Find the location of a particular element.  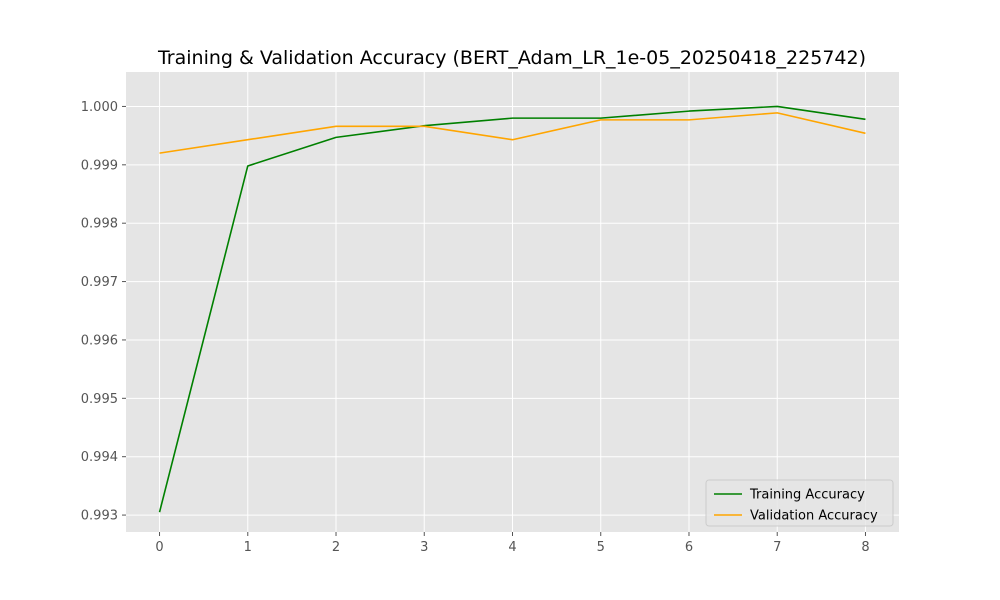

y-tick-label: 1.000 is located at coordinates (99, 107).